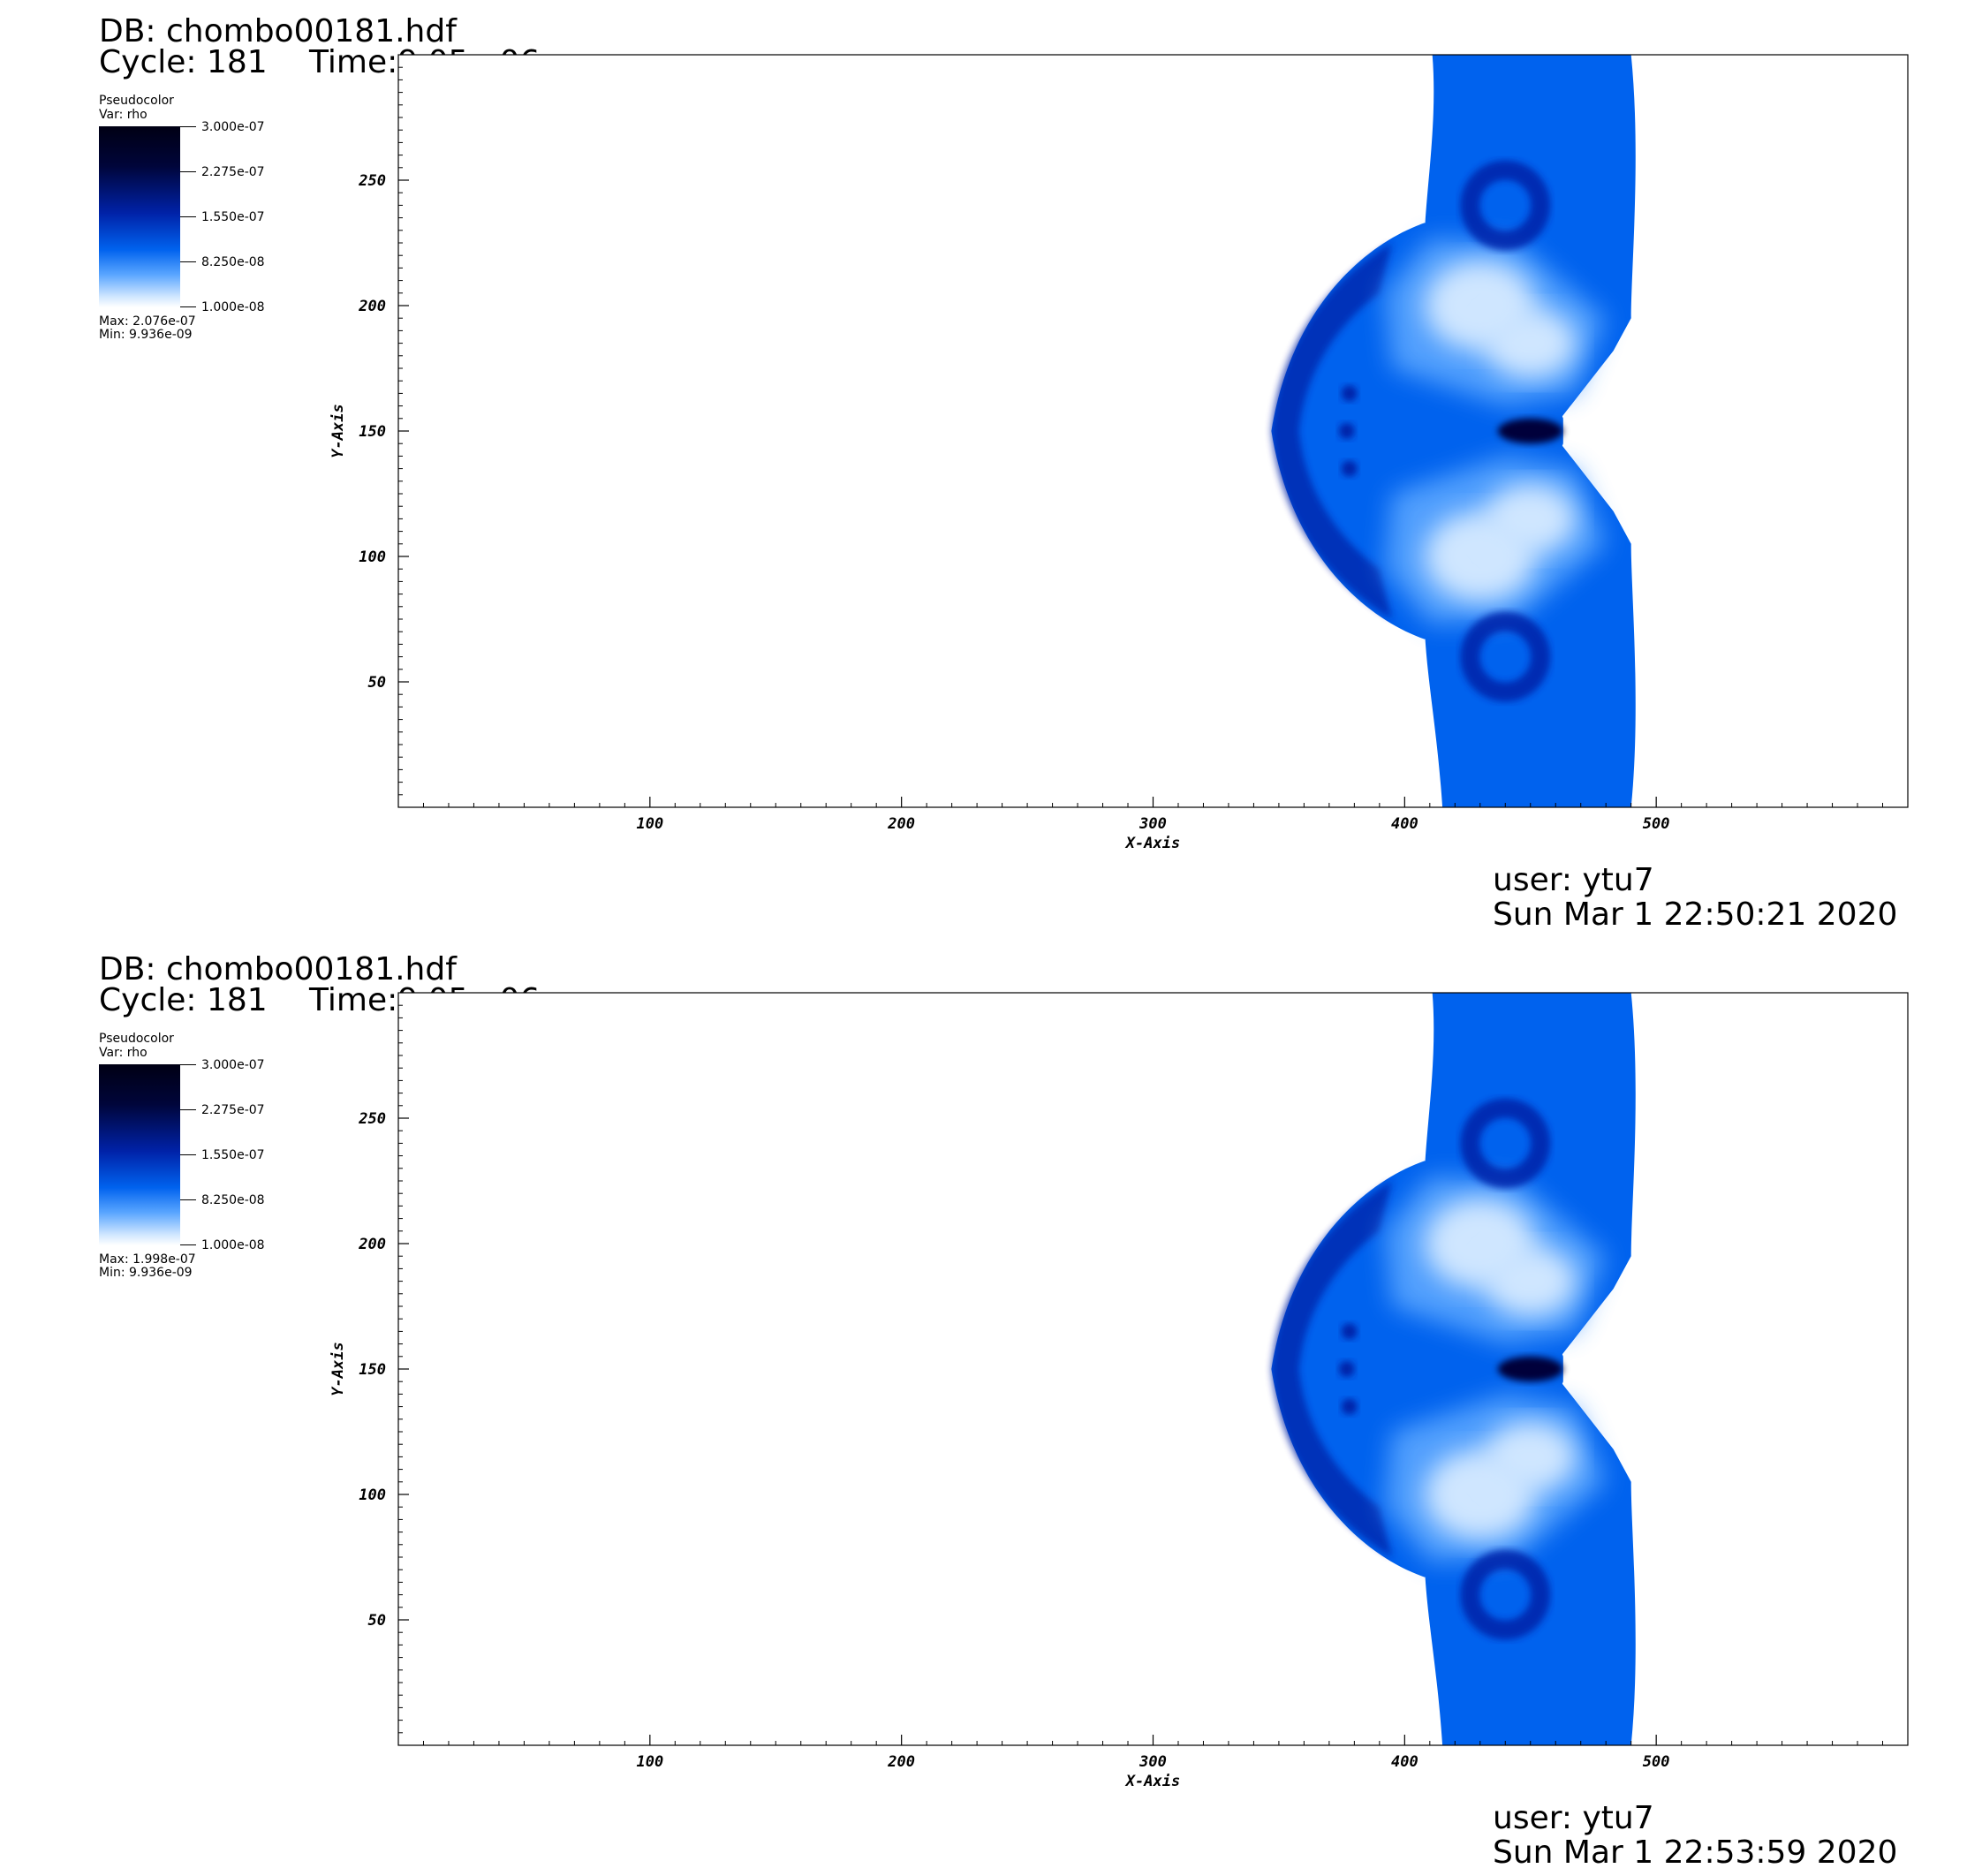 This screenshot has height=1876, width=1982. I want to click on date-label: Sun Mar 1 22:53:59 2020, so click(1696, 1852).